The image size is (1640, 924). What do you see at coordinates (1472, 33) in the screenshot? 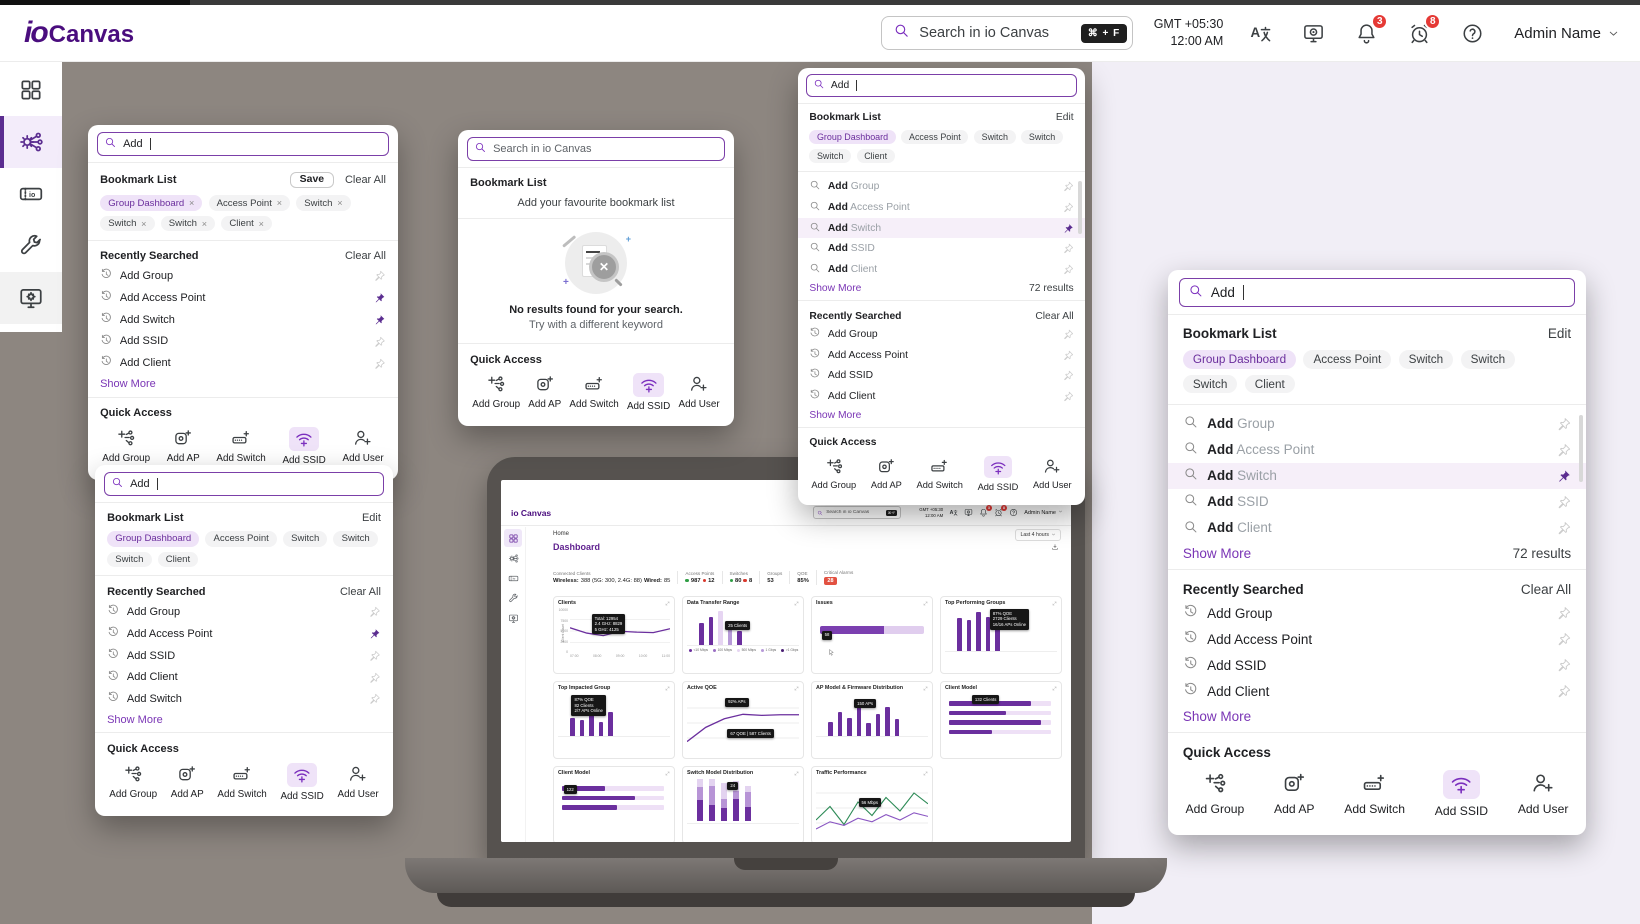
I see `help-icon` at bounding box center [1472, 33].